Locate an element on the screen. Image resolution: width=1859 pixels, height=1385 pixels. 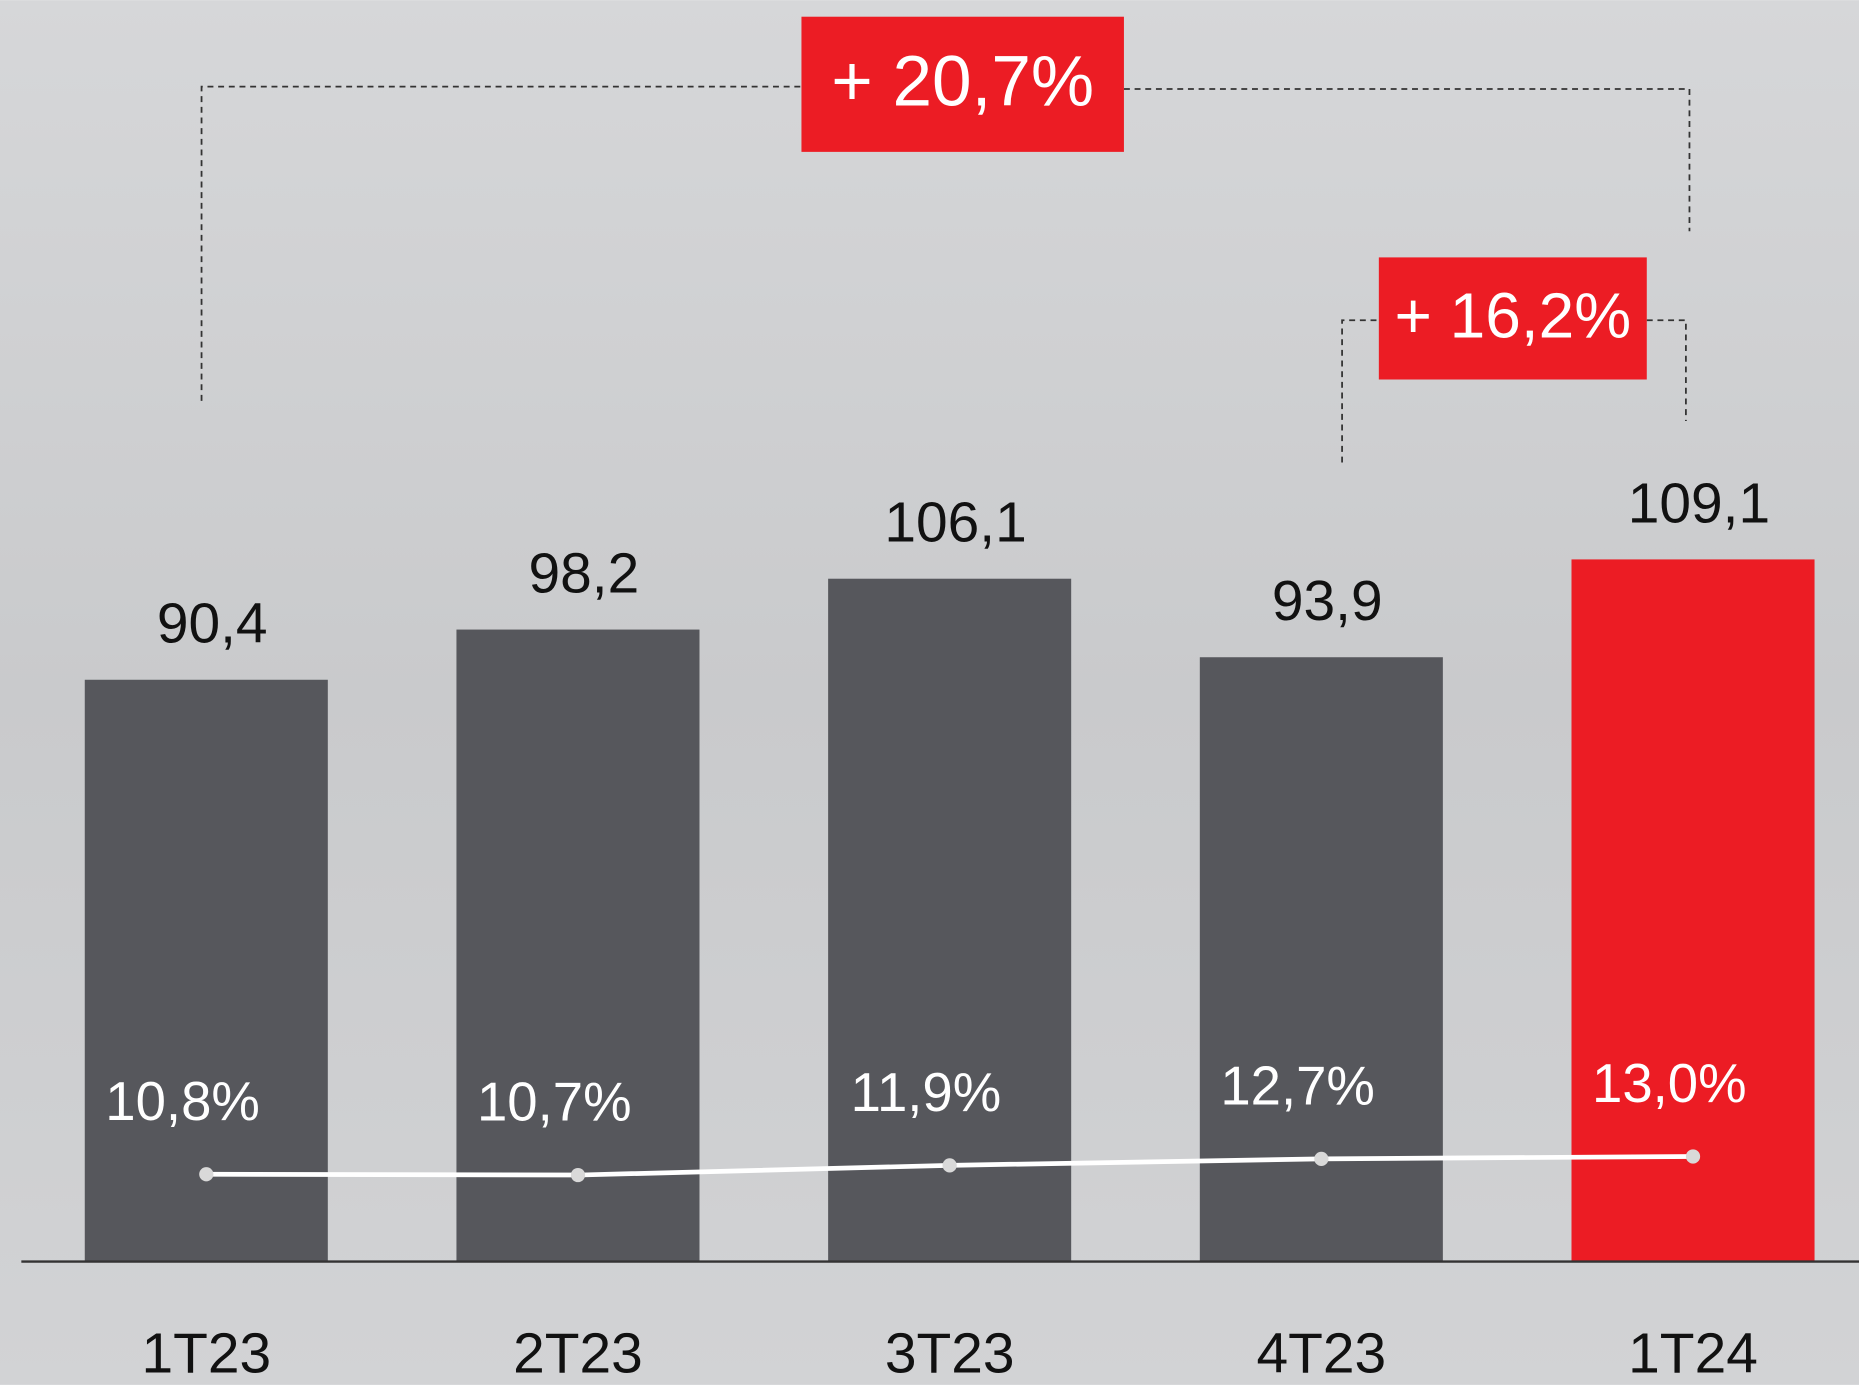
bar-value-label: 90,4 is located at coordinates (212, 624).